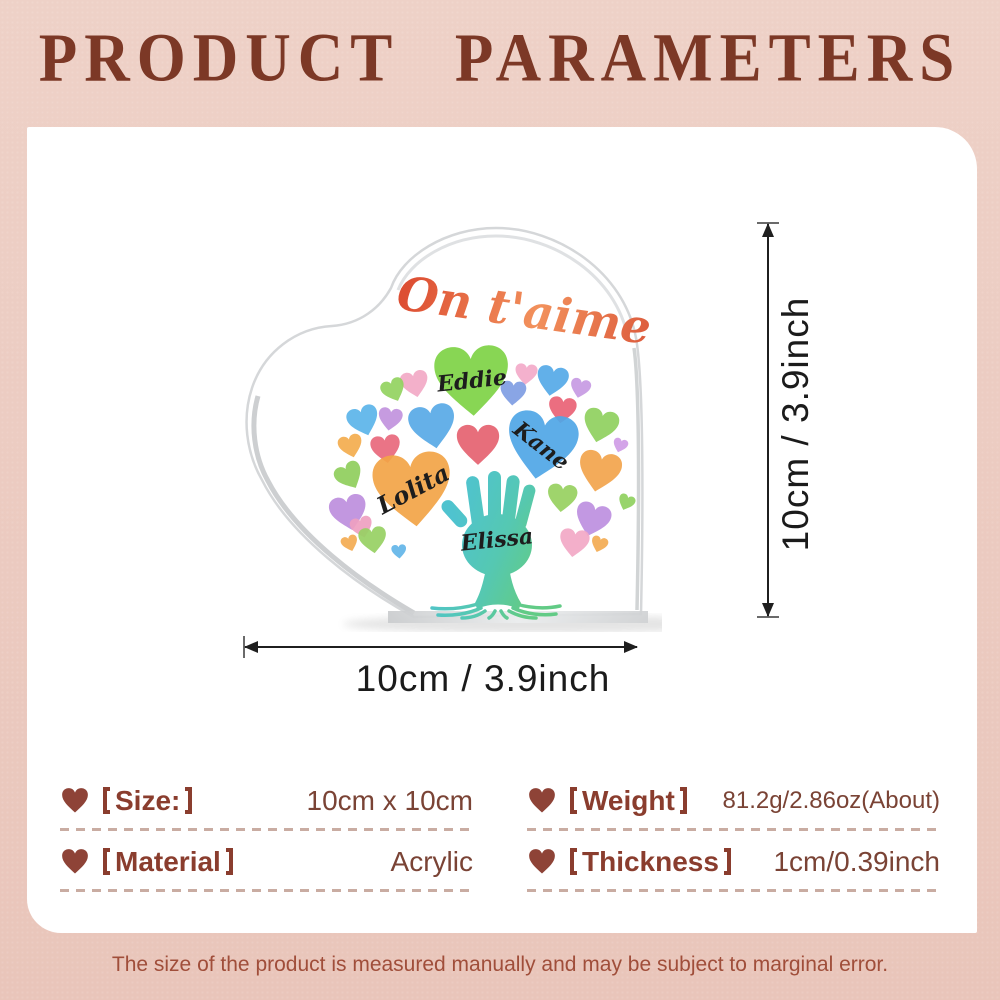 The image size is (1000, 1000). What do you see at coordinates (390, 800) in the screenshot?
I see `spec-value: 10cm x 10cm` at bounding box center [390, 800].